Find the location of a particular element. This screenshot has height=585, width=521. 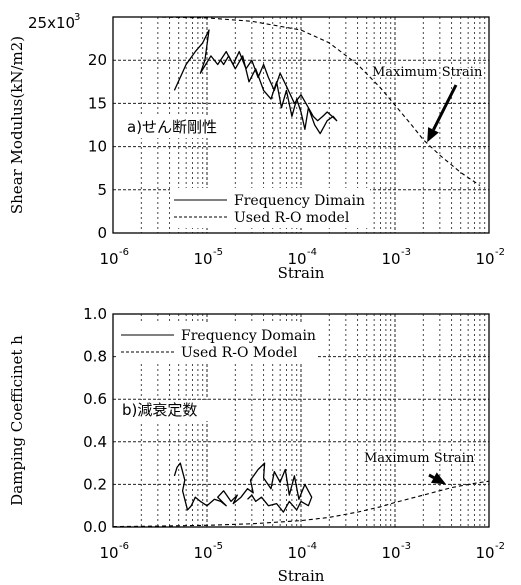

y-tick-label: 0.4 is located at coordinates (95, 442).